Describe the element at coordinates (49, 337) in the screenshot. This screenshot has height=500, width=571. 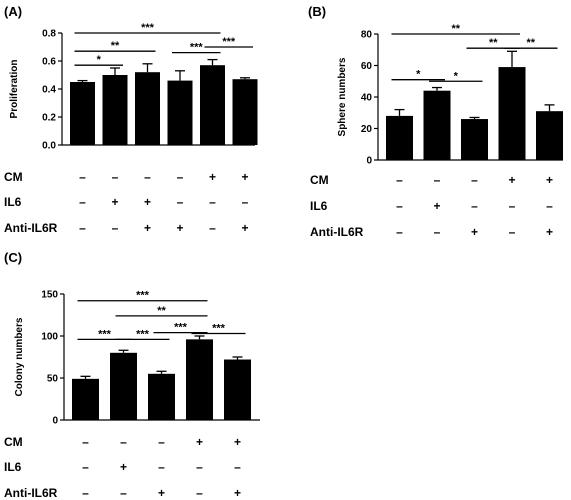
I see `y-tick-label: 100` at that location.